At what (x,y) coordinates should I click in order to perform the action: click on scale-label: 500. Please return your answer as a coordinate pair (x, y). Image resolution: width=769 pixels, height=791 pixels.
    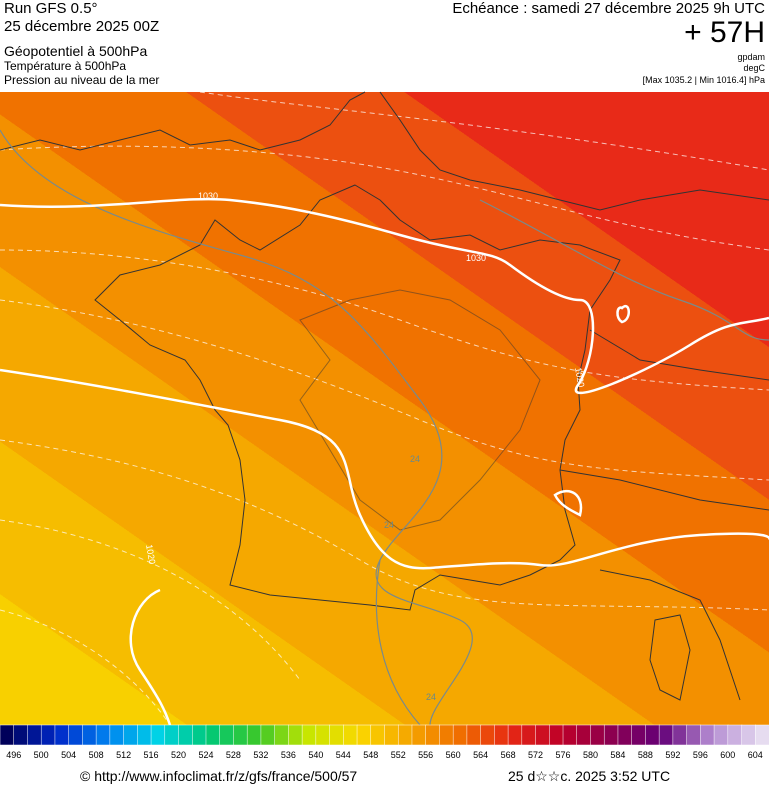
    Looking at the image, I should click on (41, 755).